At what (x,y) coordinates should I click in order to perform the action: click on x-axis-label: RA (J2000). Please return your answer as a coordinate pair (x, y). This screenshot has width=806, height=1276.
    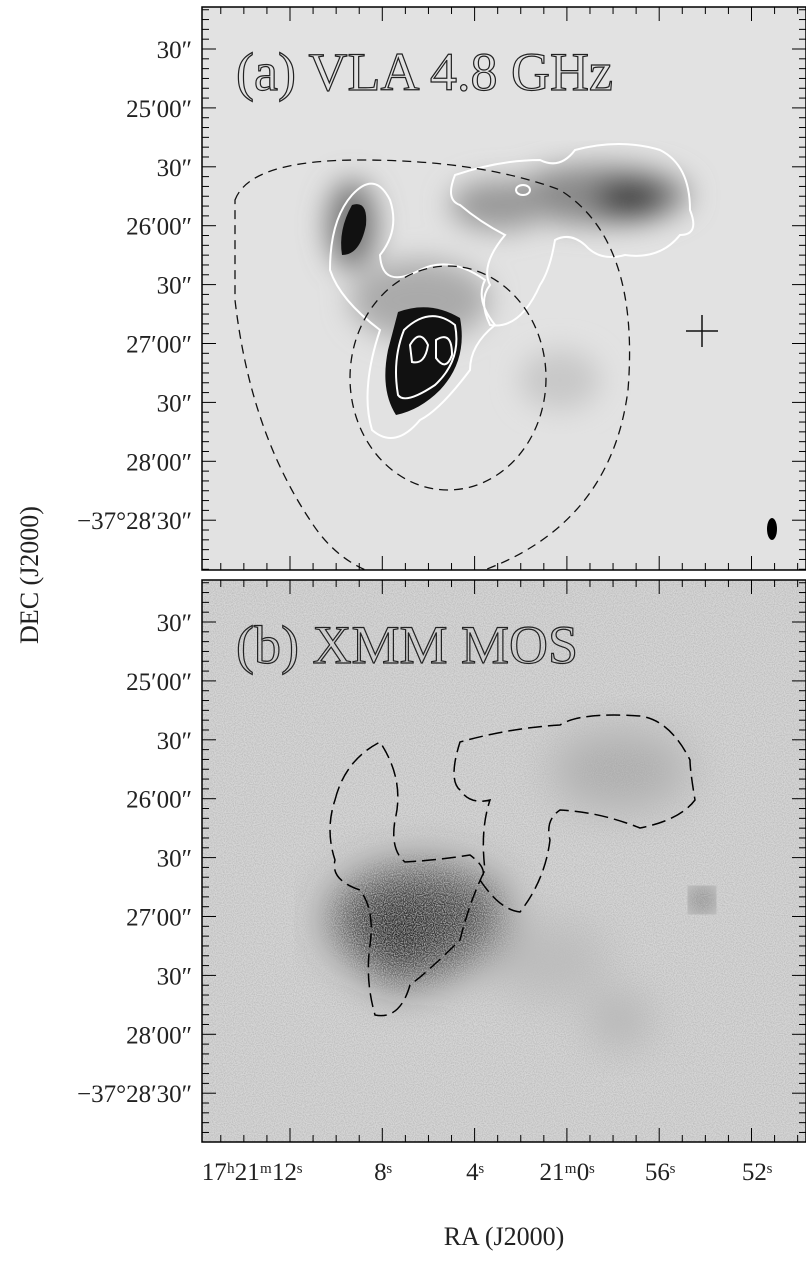
    Looking at the image, I should click on (504, 1236).